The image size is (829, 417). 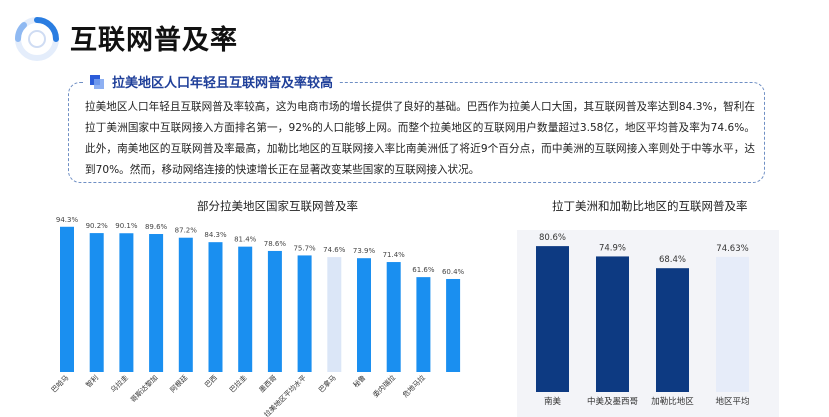 I want to click on left-value-label: 71.4%, so click(x=394, y=255).